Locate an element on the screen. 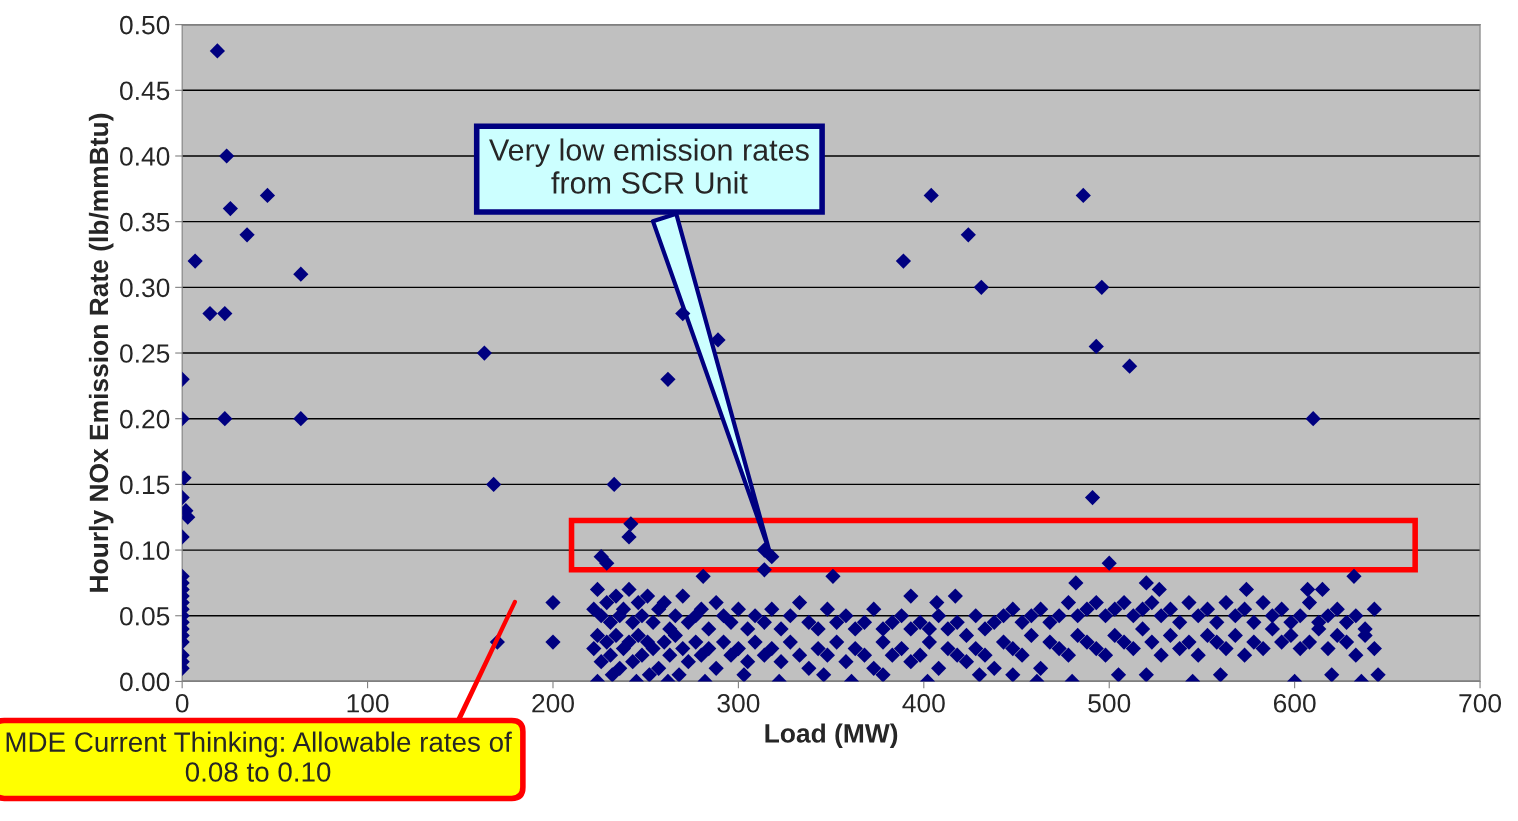  annotation: Very low emission rates from SCR Unit is located at coordinates (649, 166).